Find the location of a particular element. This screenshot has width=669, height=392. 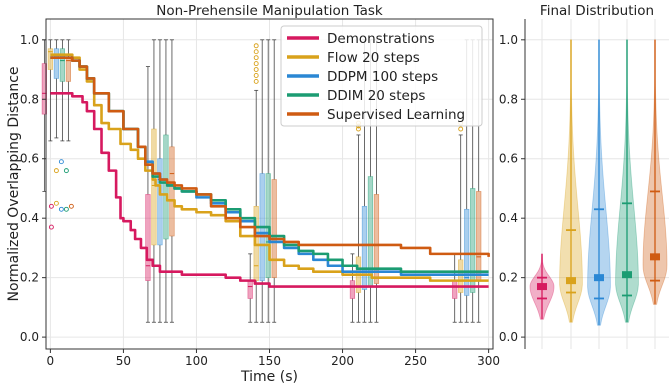

legend-label: DDPM 100 steps is located at coordinates (382, 77).